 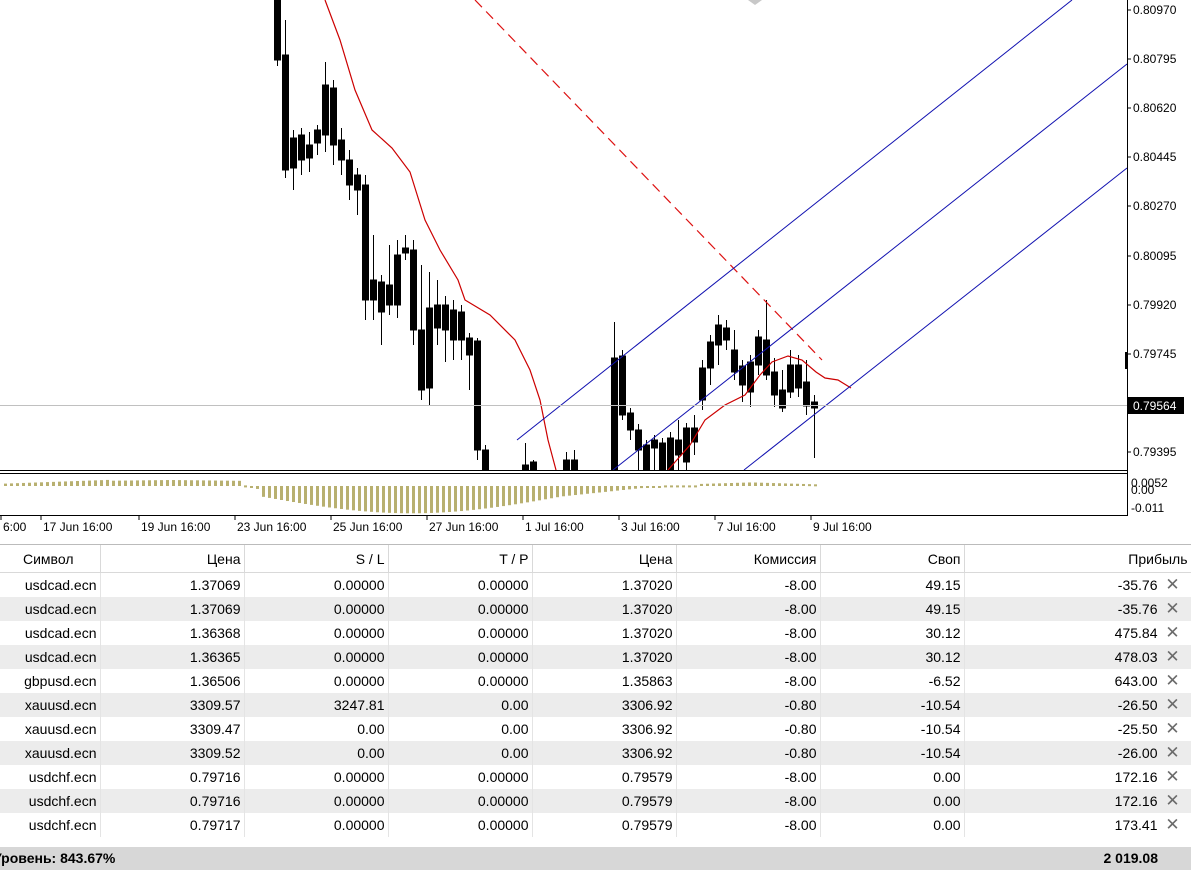 What do you see at coordinates (215, 657) in the screenshot?
I see `open-price-value: 1.36365` at bounding box center [215, 657].